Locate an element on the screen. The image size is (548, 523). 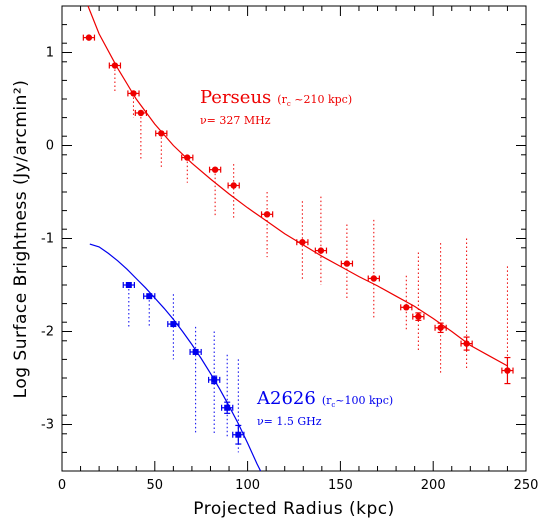
fit-curve-a2626 is located at coordinates (175, 357).